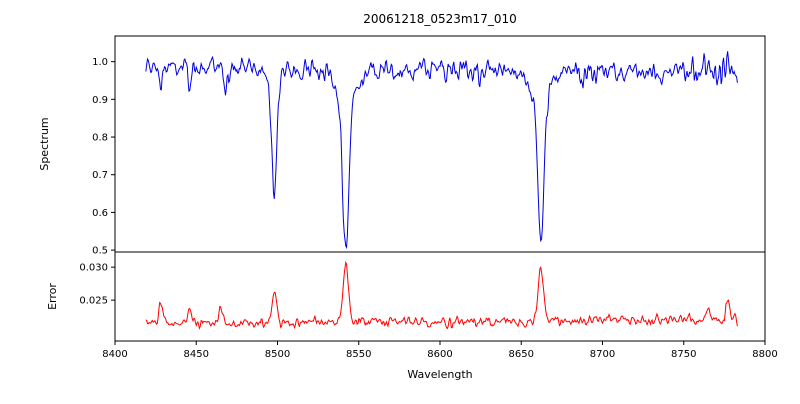 The height and width of the screenshot is (404, 800). What do you see at coordinates (683, 354) in the screenshot?
I see `x-tick-label: 8750` at bounding box center [683, 354].